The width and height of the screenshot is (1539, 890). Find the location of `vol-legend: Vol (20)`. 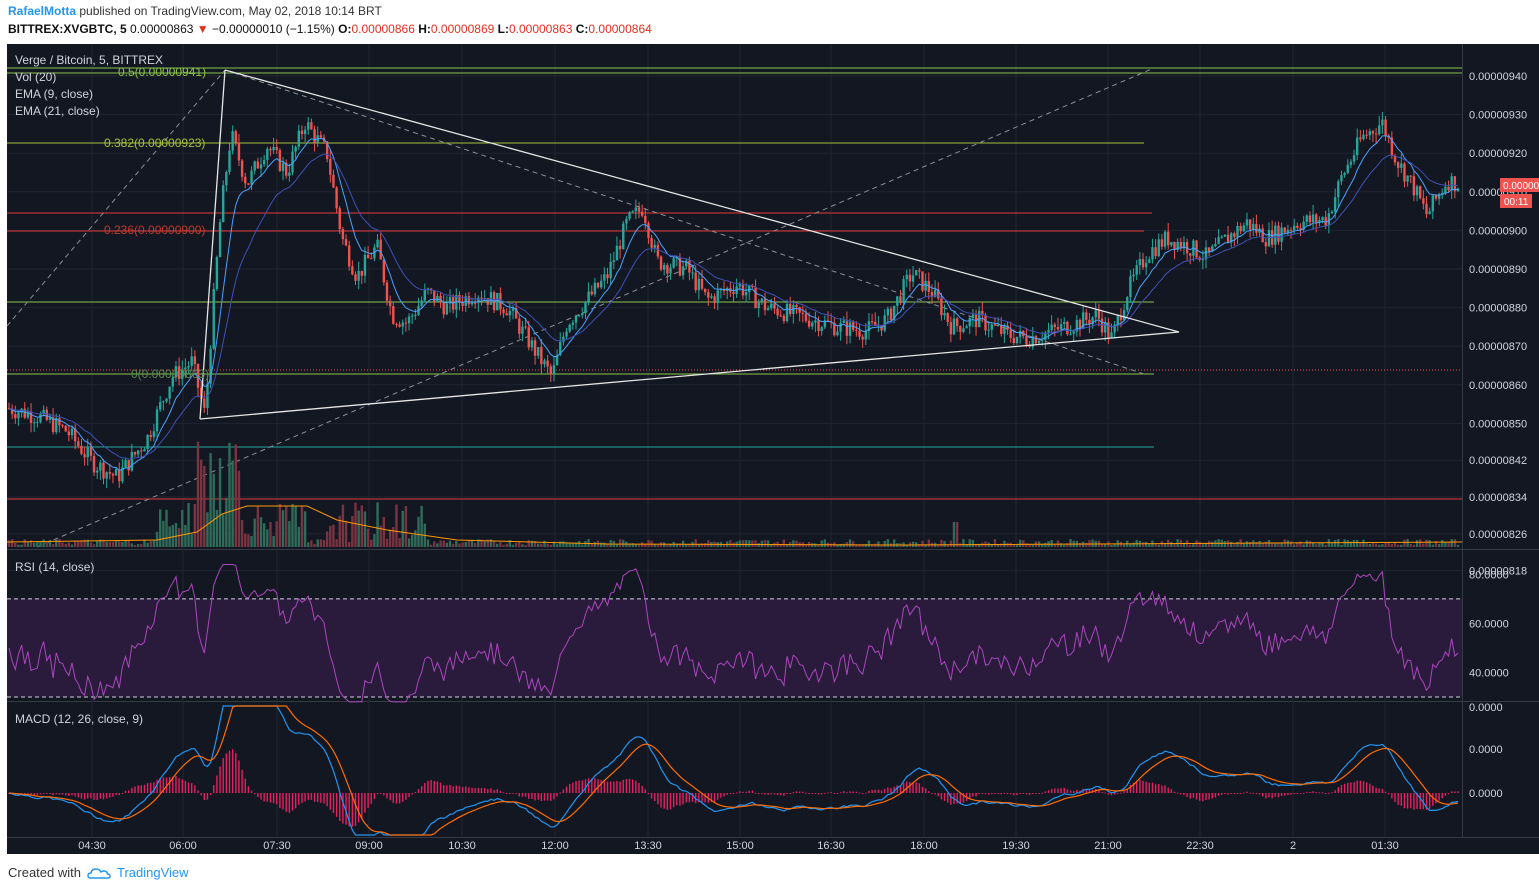

vol-legend: Vol (20) is located at coordinates (36, 77).